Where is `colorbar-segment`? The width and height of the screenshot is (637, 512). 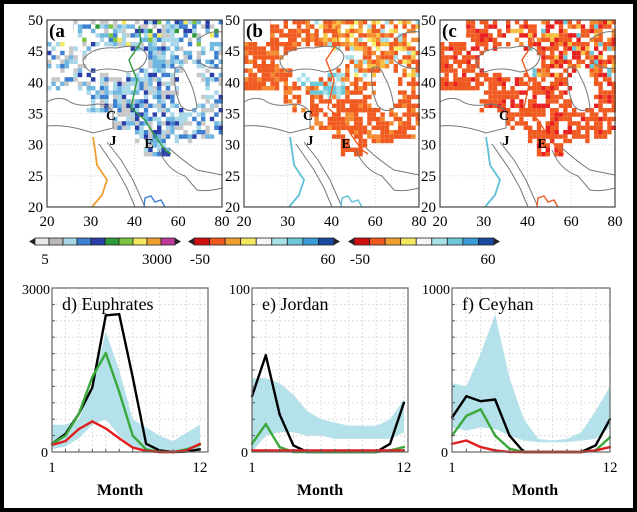 colorbar-segment is located at coordinates (439, 241).